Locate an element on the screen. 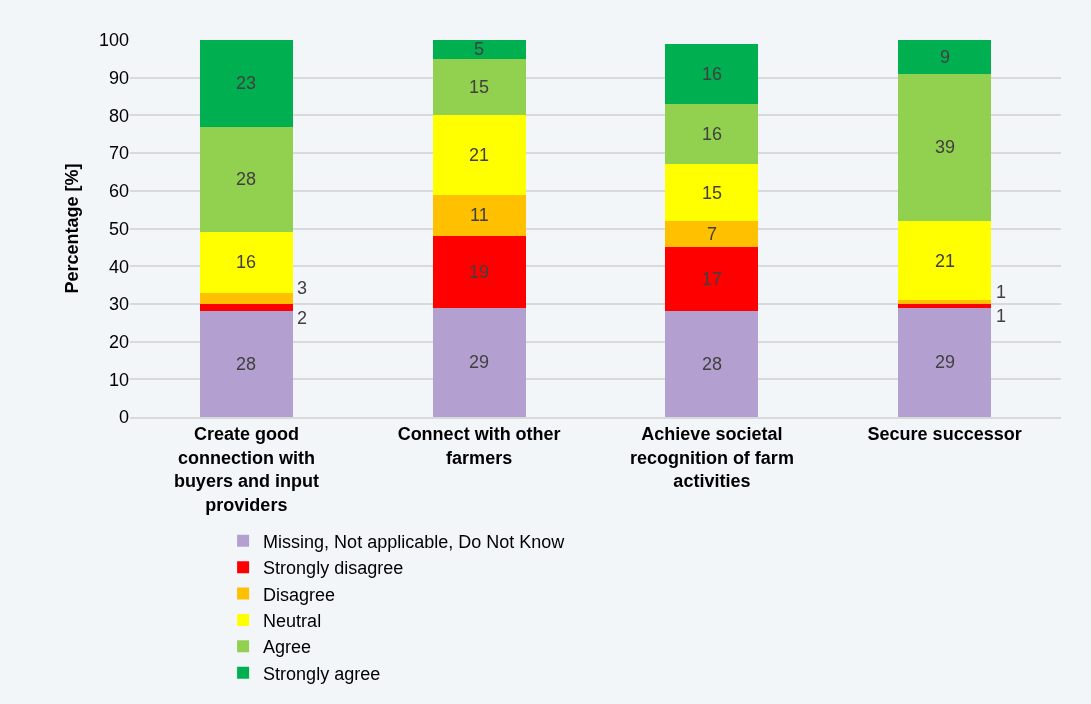 This screenshot has width=1091, height=704. data-label: 19 is located at coordinates (479, 272).